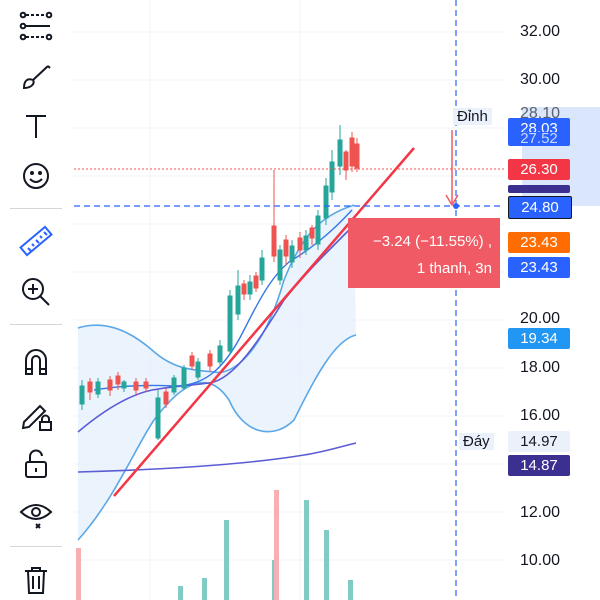  What do you see at coordinates (539, 338) in the screenshot?
I see `band-lower-tag: 19.34` at bounding box center [539, 338].